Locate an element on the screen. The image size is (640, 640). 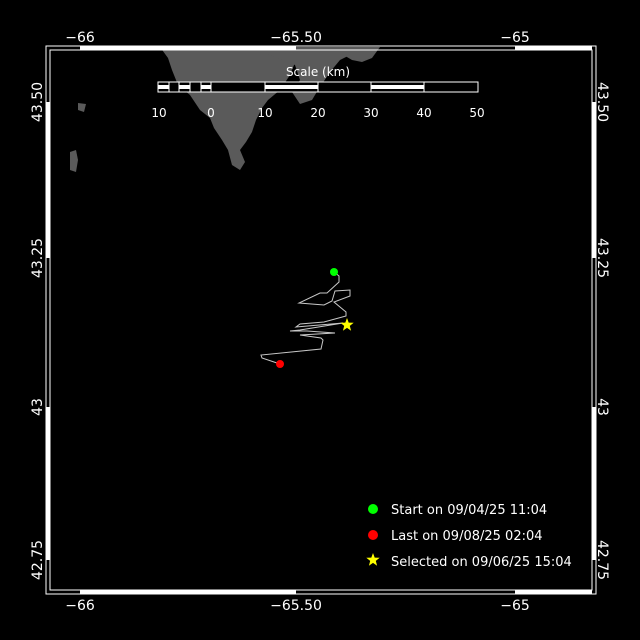
lat-tick-left: 43.25 is located at coordinates (38, 258).